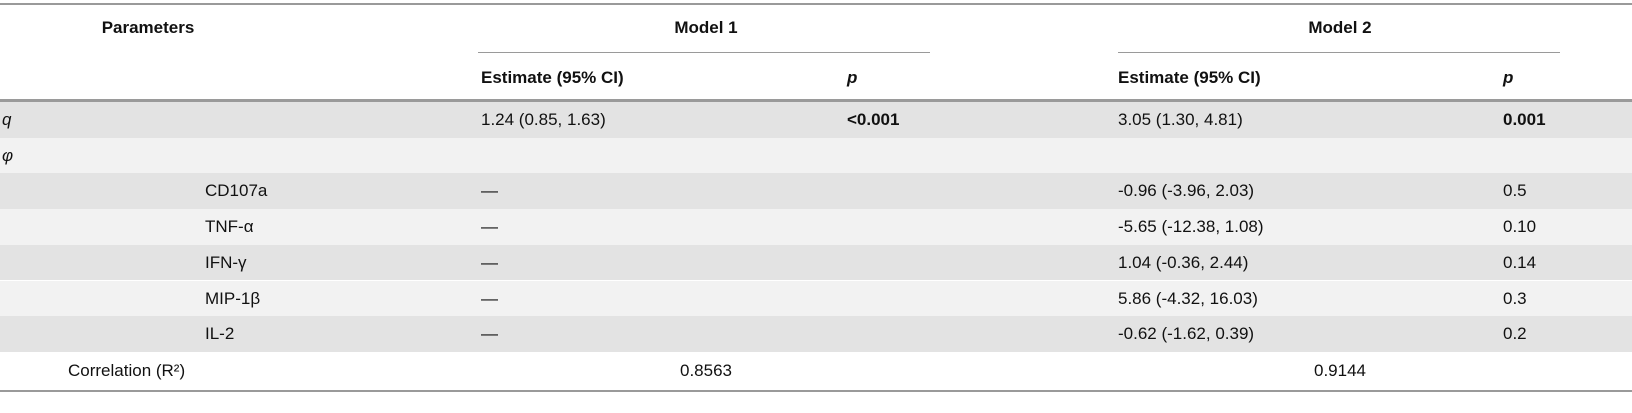  Describe the element at coordinates (1515, 191) in the screenshot. I see `cell-p: 0.5` at that location.